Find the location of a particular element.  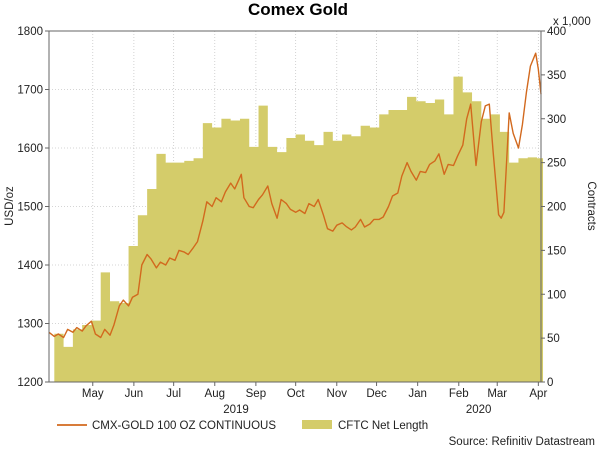

x-tick-label: Sep is located at coordinates (256, 394).